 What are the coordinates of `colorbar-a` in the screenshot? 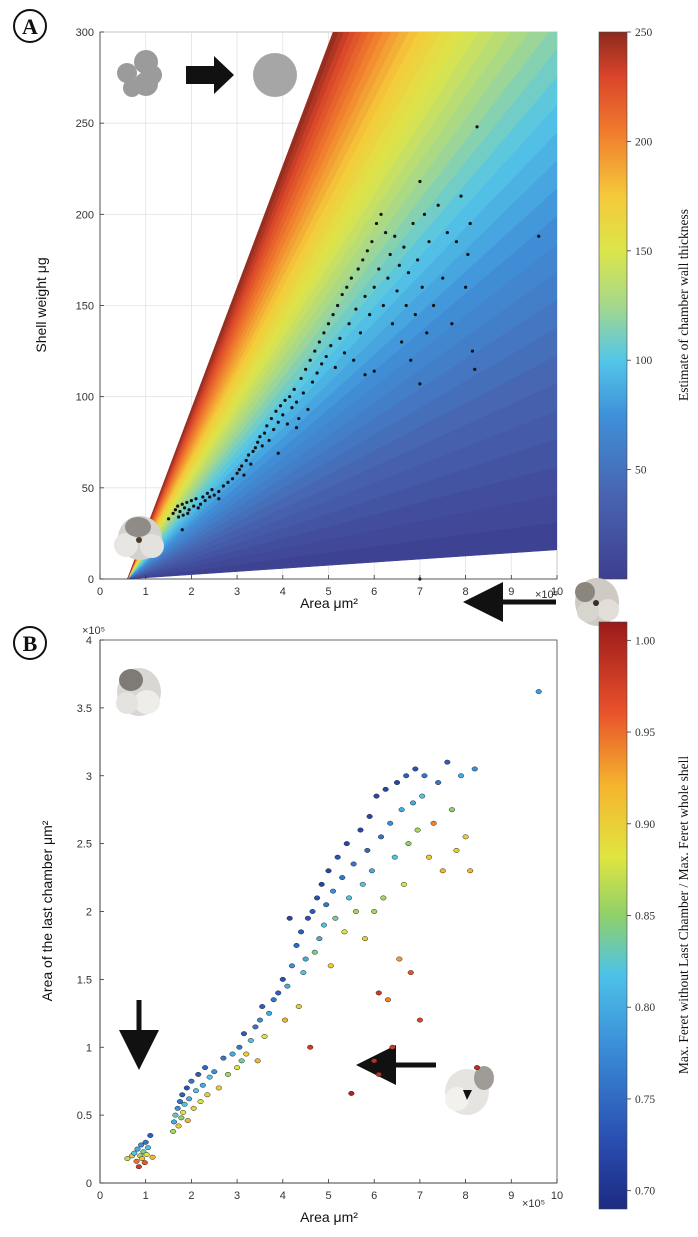 It's located at (613, 305).